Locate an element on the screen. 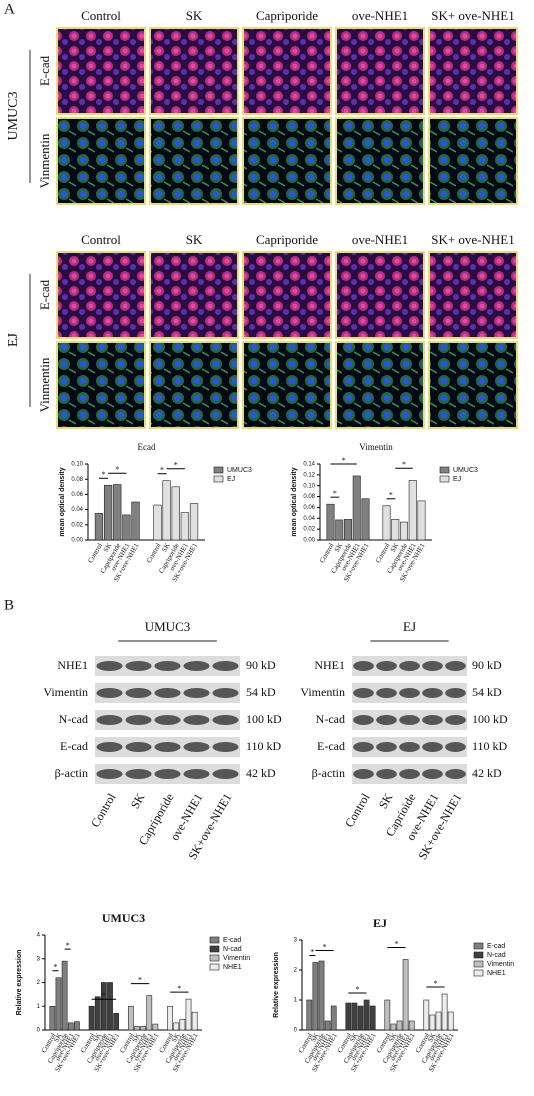  legend-label: NHE1 is located at coordinates (496, 973).